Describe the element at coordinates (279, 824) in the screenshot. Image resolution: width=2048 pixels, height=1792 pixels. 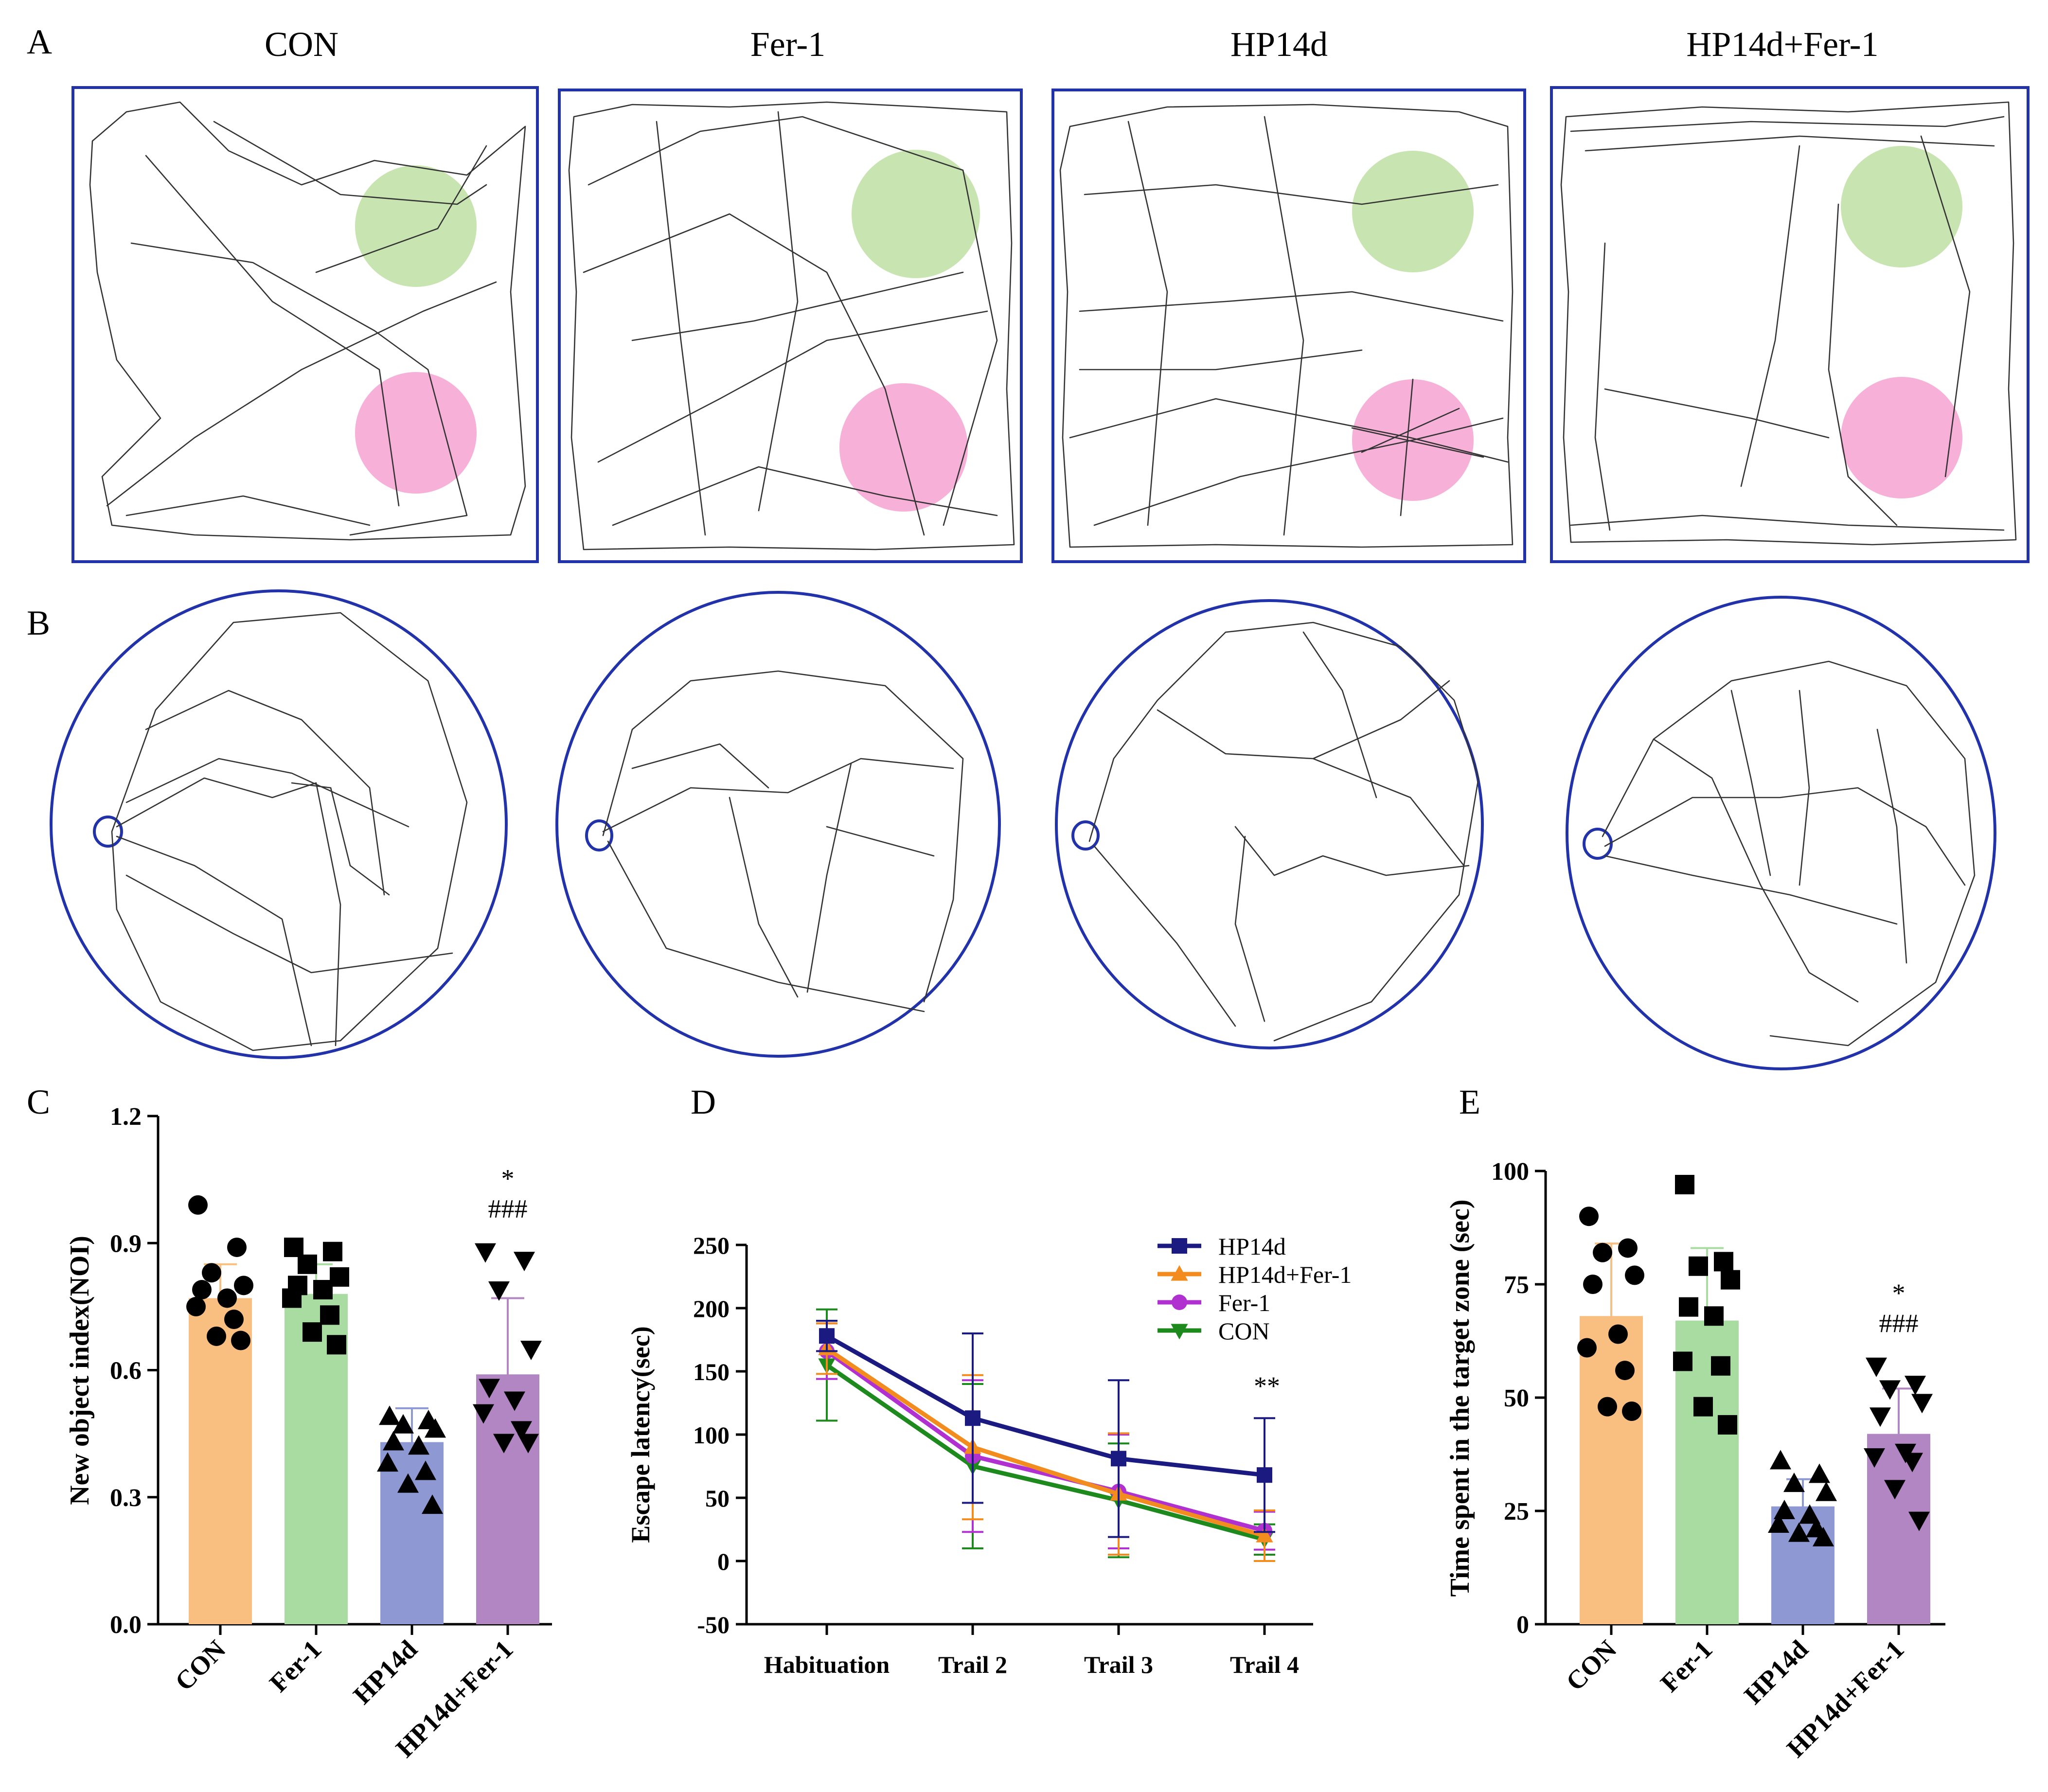
I see `panel-b-pool-con` at that location.